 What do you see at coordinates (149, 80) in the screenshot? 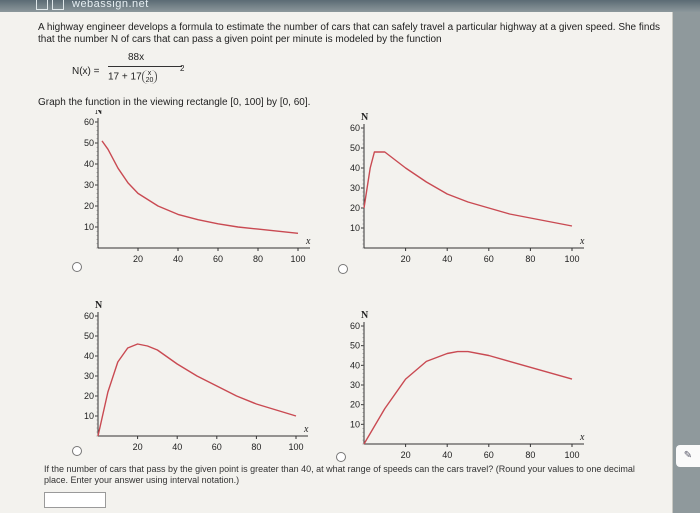
I see `inner-den: 20` at bounding box center [149, 80].